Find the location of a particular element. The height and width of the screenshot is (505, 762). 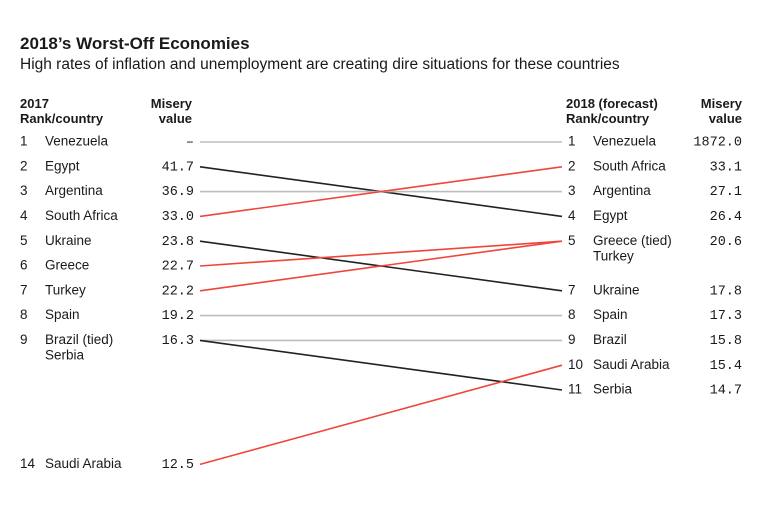

right-country-argentina: Argentina is located at coordinates (622, 190).